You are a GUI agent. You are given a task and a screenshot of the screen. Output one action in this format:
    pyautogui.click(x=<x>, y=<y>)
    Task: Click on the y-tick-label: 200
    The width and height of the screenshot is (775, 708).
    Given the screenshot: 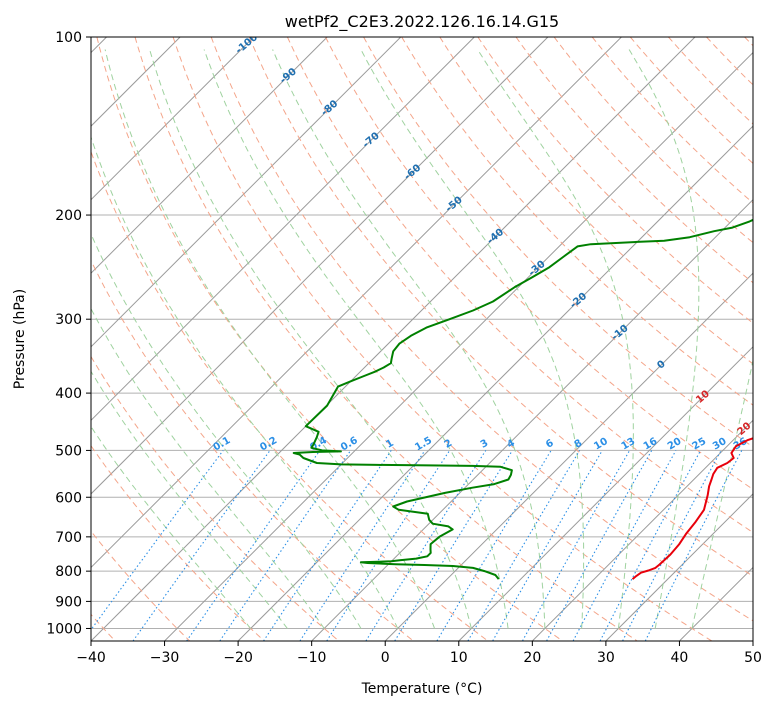 What is the action you would take?
    pyautogui.click(x=68, y=216)
    